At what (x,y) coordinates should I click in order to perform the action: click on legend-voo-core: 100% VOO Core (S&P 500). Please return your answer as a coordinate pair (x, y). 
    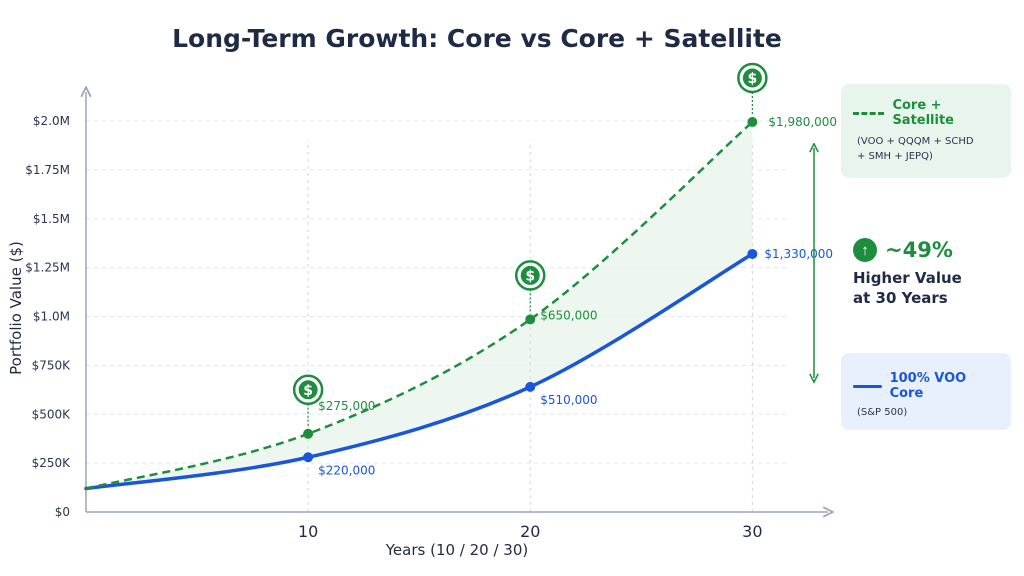
    Looking at the image, I should click on (926, 391).